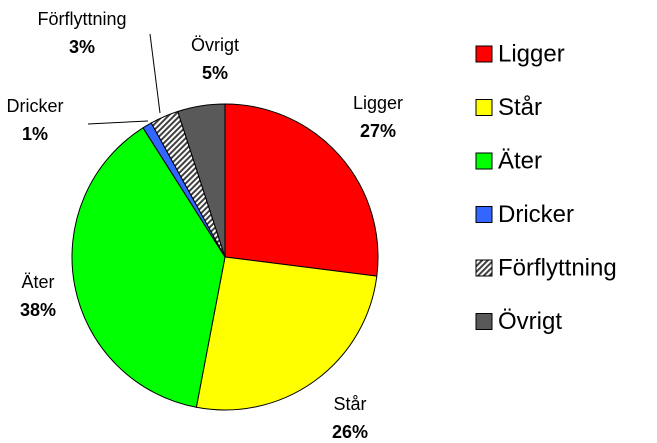  I want to click on data-label-value: 27%, so click(378, 131).